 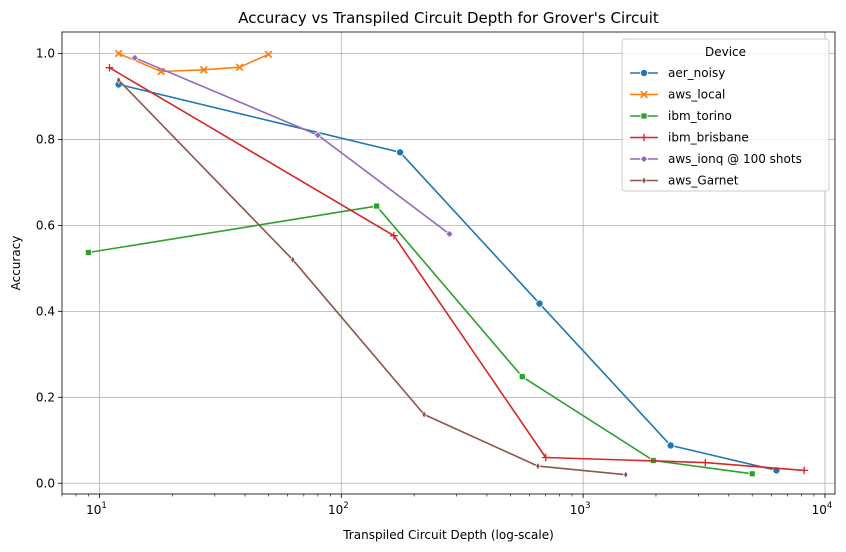 I want to click on y-tick-label: 0.6, so click(x=45, y=225).